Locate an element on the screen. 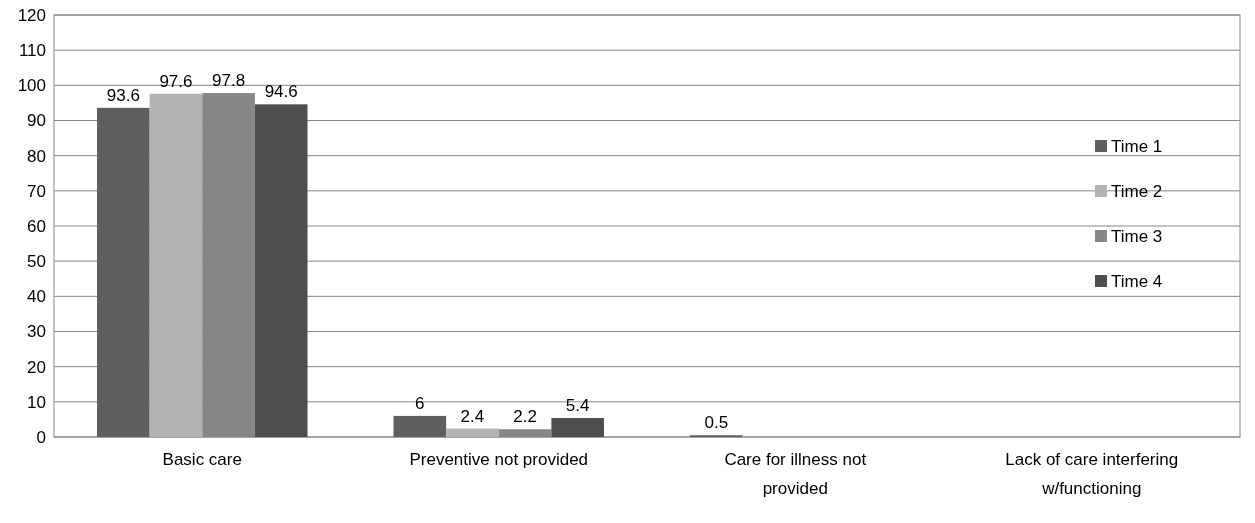  data-label: 97.8 is located at coordinates (229, 81).